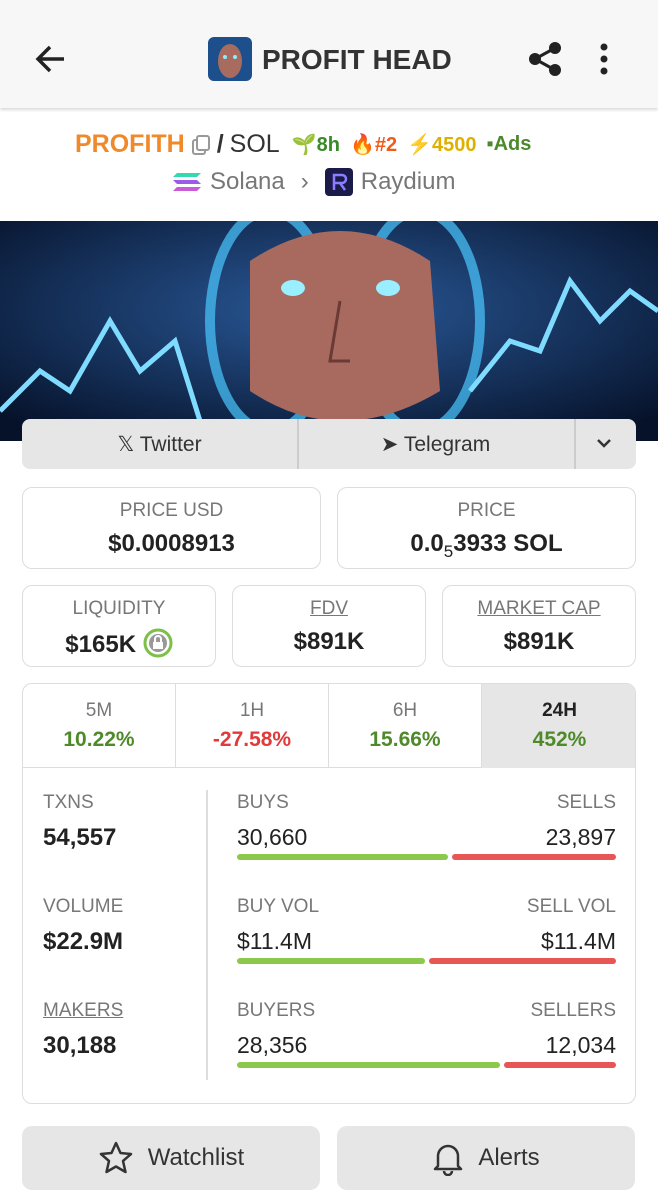 The height and width of the screenshot is (1200, 658). Describe the element at coordinates (247, 181) in the screenshot. I see `chain-name: Solana` at that location.